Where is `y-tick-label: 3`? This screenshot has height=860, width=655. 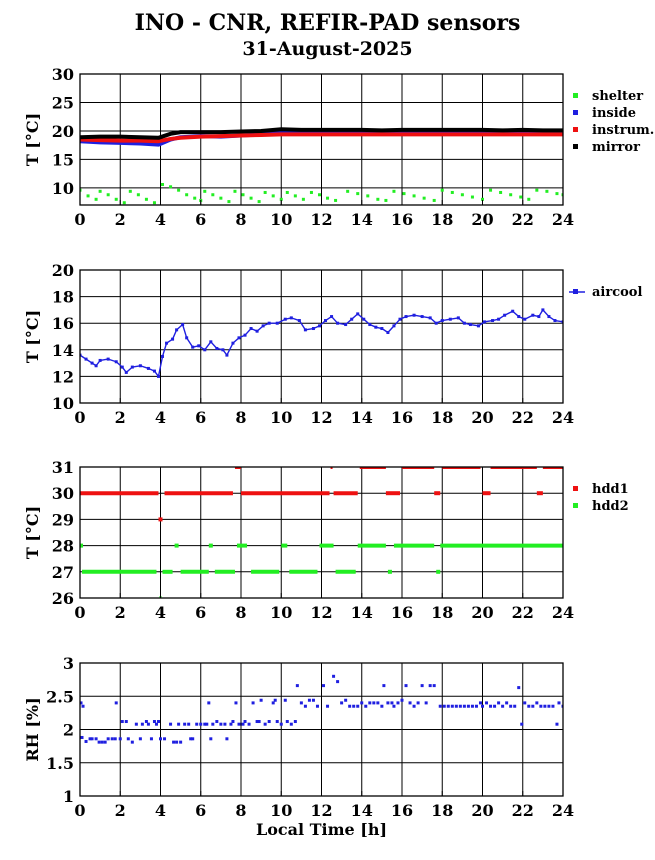
y-tick-label: 3 is located at coordinates (68, 663).